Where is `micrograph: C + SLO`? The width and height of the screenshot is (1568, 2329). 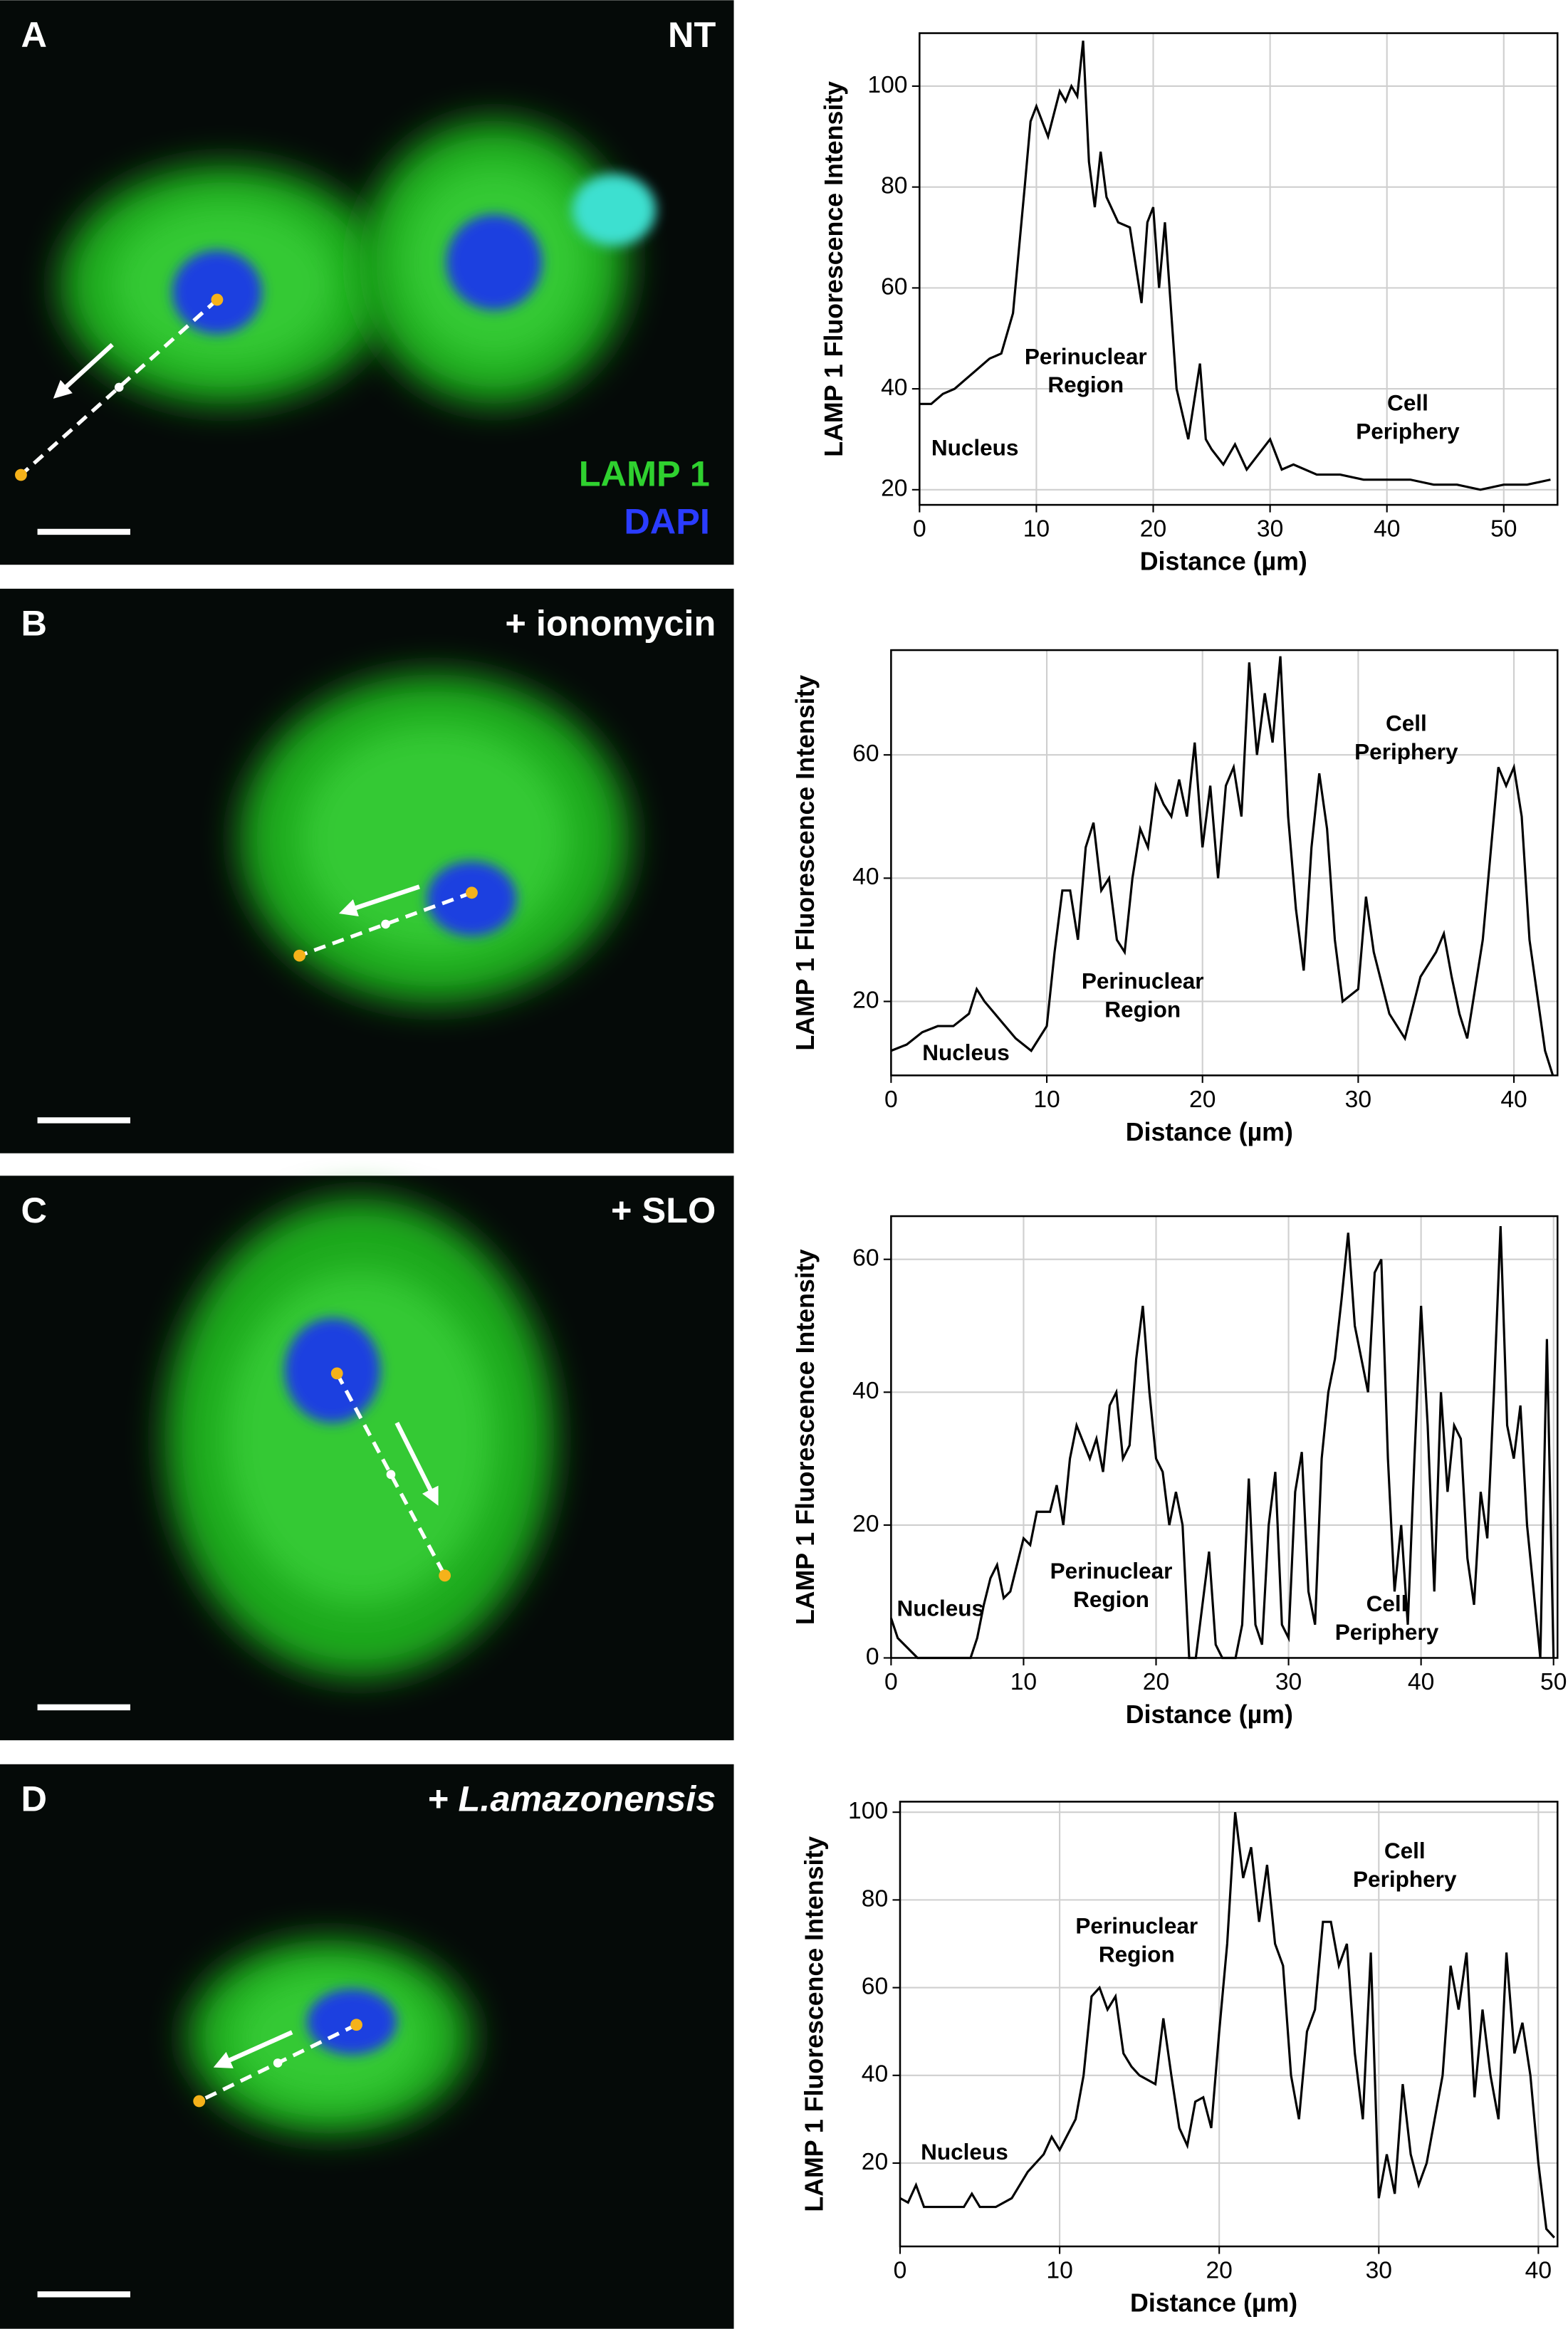 micrograph: C + SLO is located at coordinates (367, 1458).